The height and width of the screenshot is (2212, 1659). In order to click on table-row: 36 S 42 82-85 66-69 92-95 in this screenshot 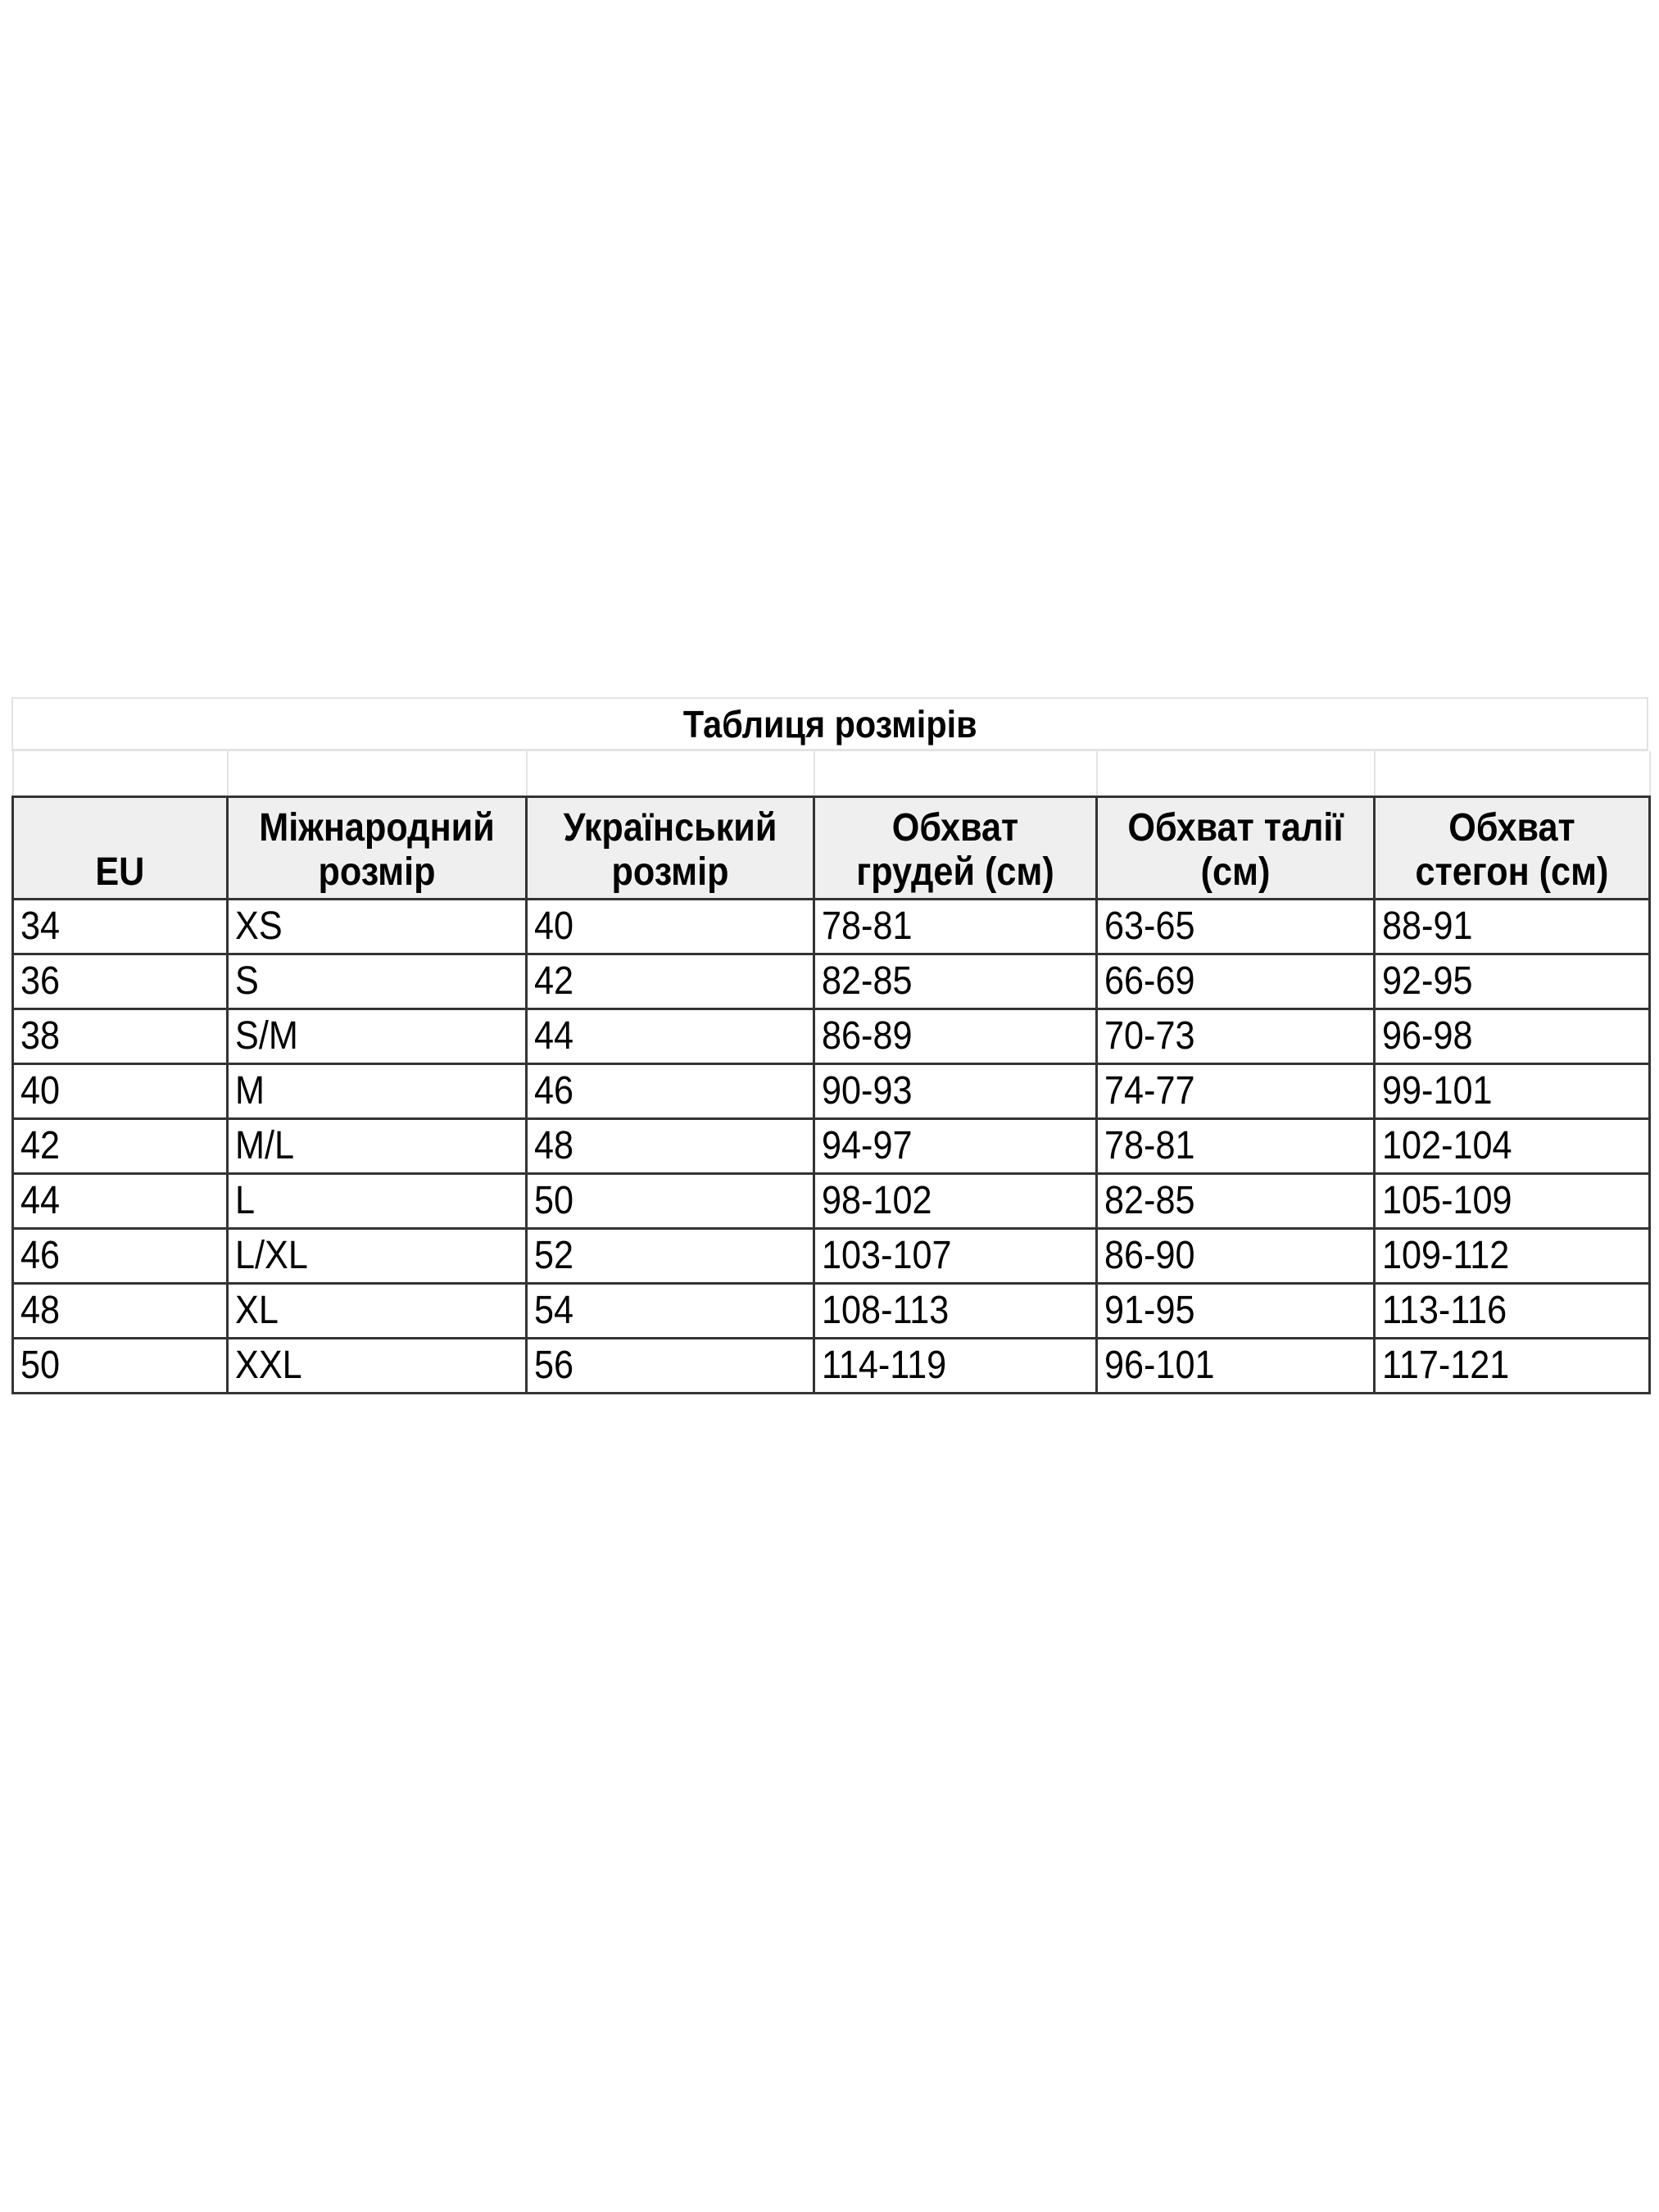, I will do `click(831, 981)`.